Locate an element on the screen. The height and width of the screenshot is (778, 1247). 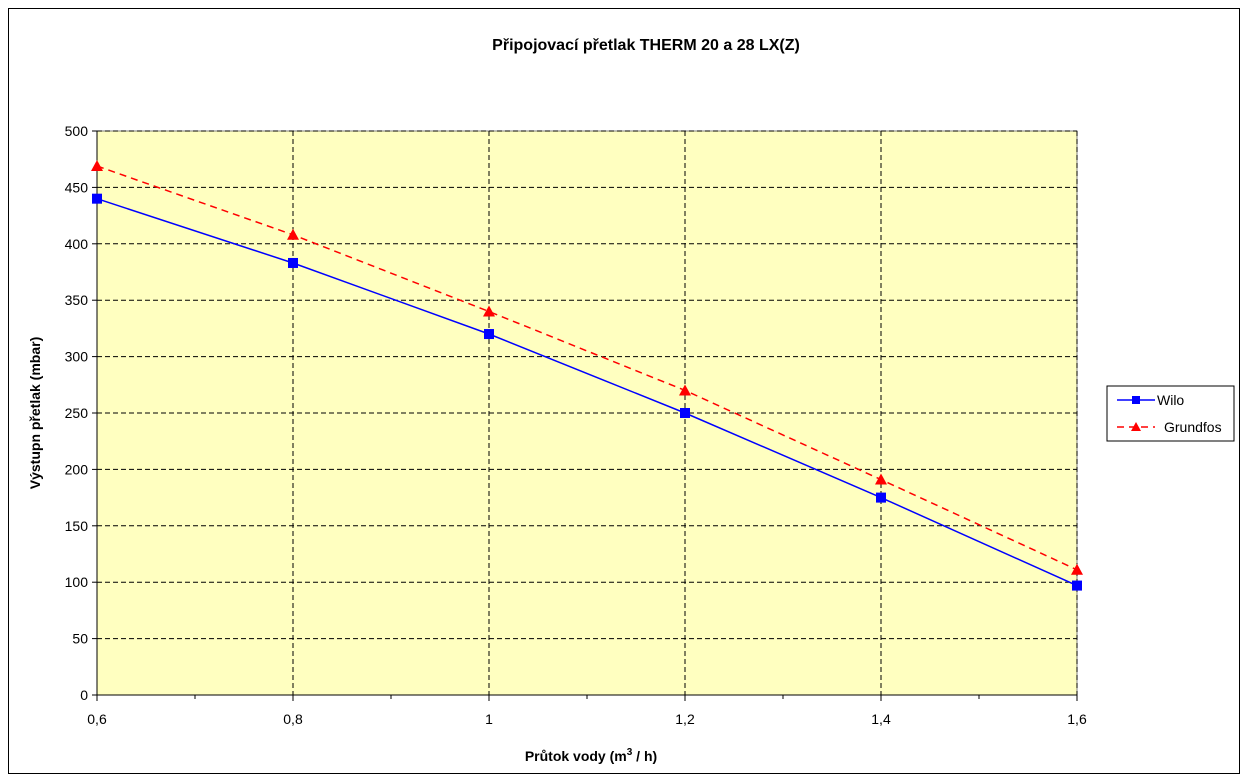
y-tick-label: 200 is located at coordinates (77, 469).